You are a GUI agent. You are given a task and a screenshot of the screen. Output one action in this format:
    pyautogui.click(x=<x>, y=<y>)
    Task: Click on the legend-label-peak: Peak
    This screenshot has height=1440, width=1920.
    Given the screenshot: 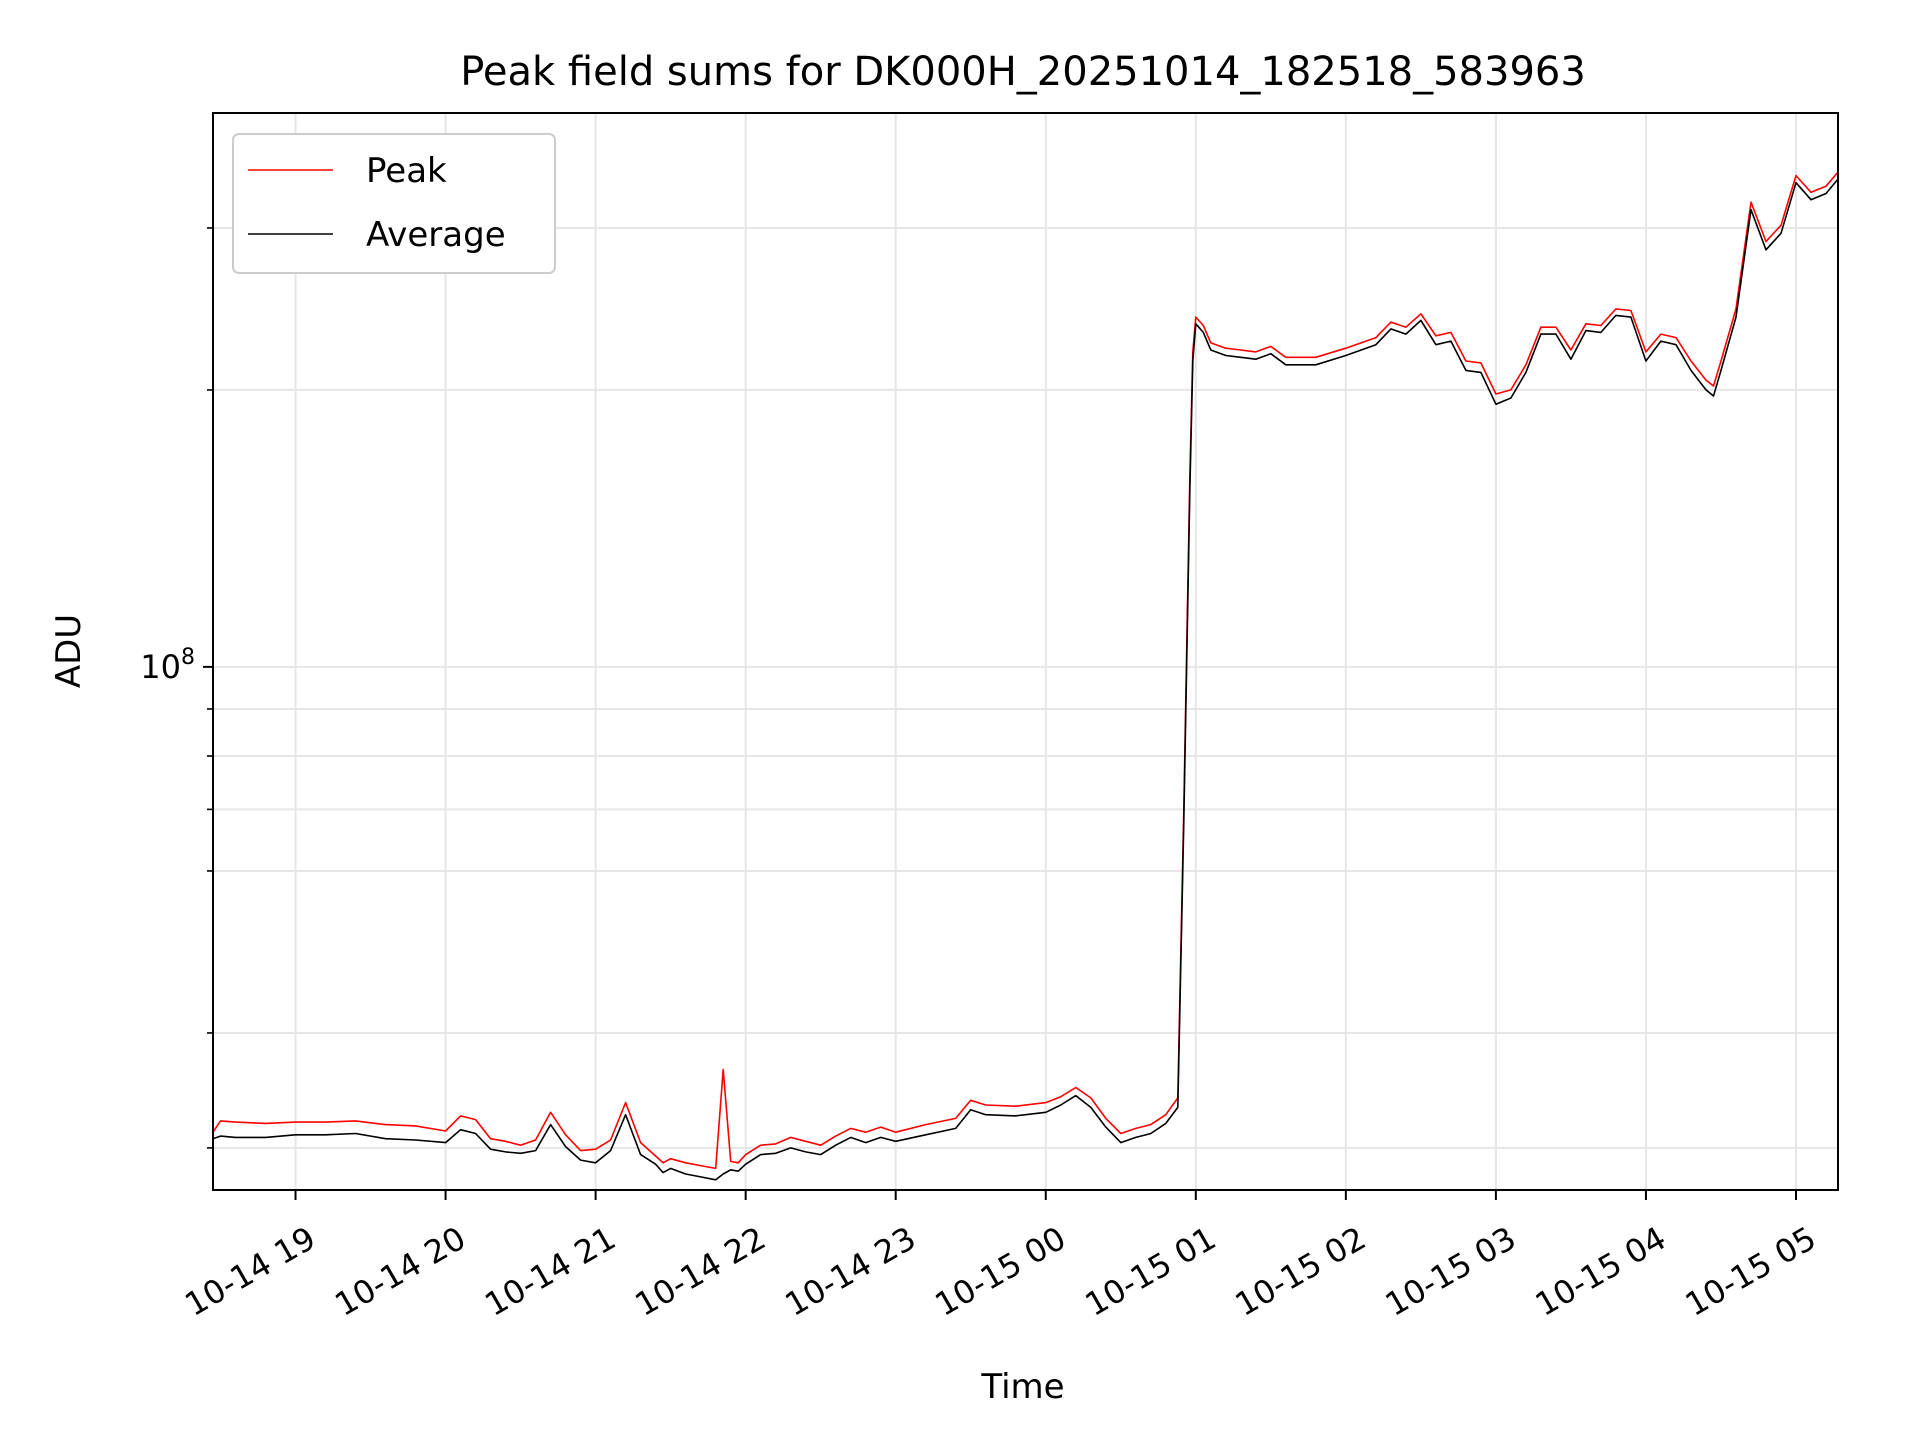 What is the action you would take?
    pyautogui.click(x=406, y=171)
    